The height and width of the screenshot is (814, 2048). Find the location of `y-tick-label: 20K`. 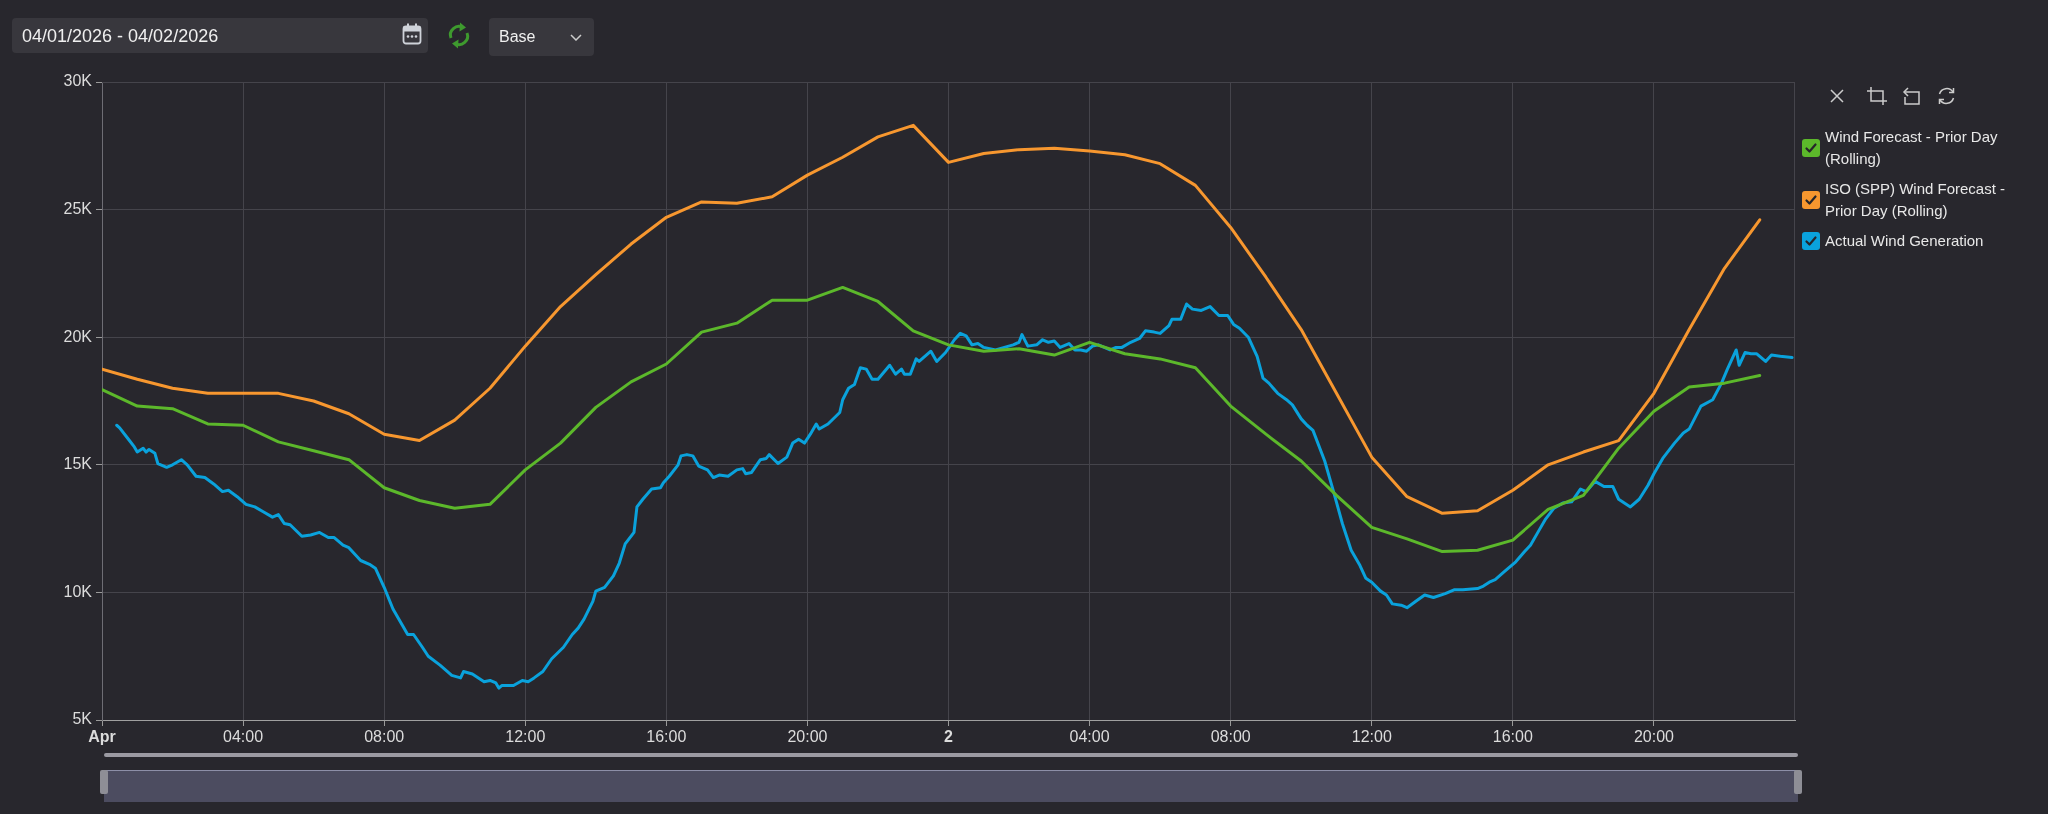

y-tick-label: 20K is located at coordinates (78, 336).